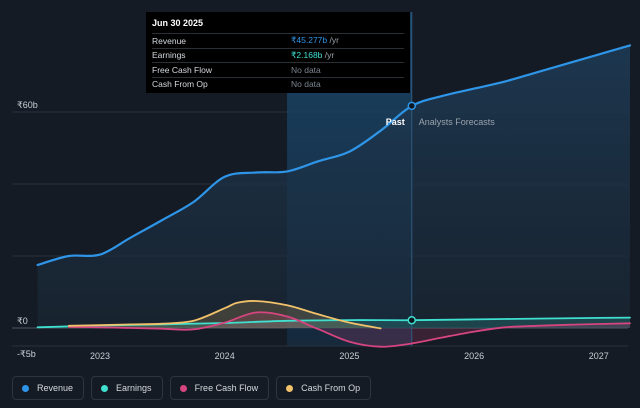 The image size is (640, 408). What do you see at coordinates (180, 84) in the screenshot?
I see `tooltip-label: Cash From Op` at bounding box center [180, 84].